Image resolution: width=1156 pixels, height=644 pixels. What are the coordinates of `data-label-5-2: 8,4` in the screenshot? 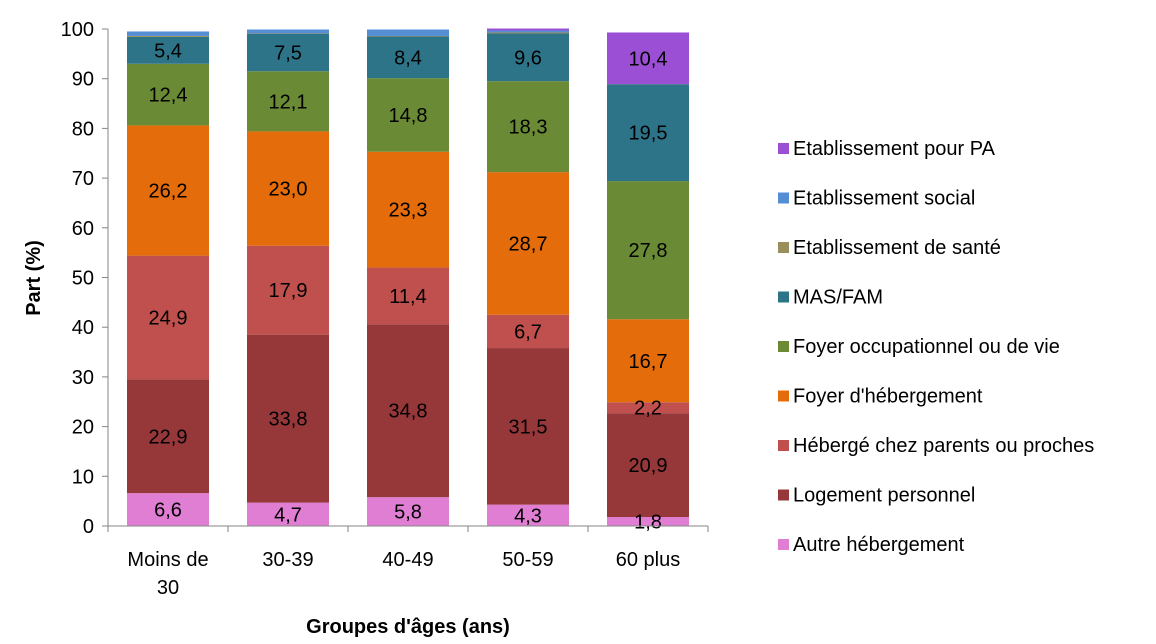 It's located at (408, 58).